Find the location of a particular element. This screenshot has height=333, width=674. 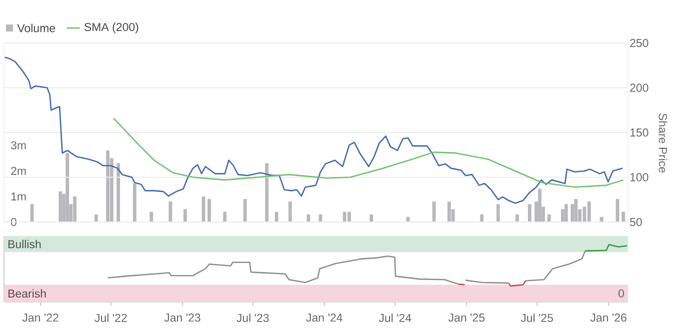

y-tick-label: 1m is located at coordinates (18, 196).